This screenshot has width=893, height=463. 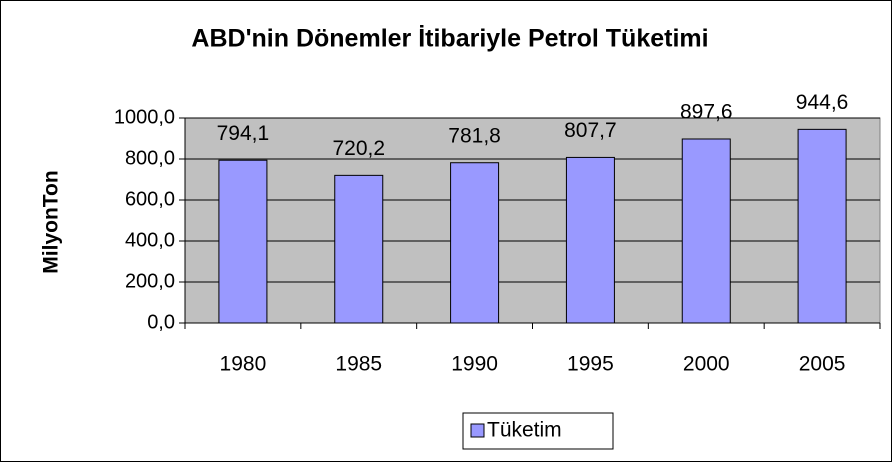 What do you see at coordinates (474, 135) in the screenshot?
I see `data-label: 781,8` at bounding box center [474, 135].